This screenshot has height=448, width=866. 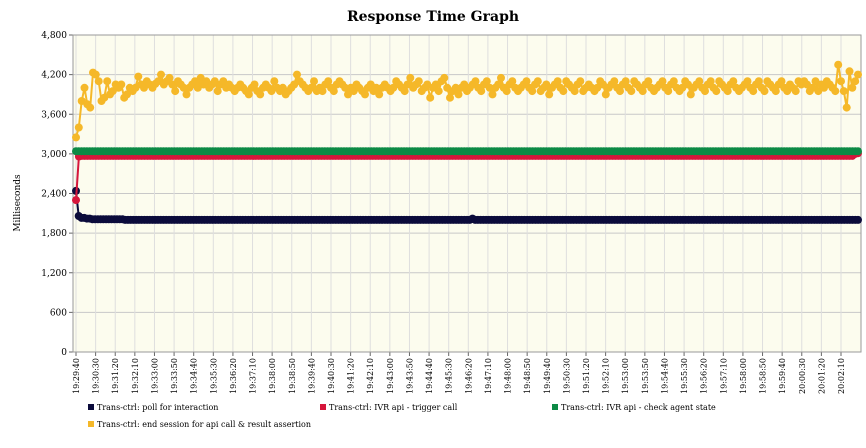 What do you see at coordinates (409, 376) in the screenshot?
I see `x-tick-label: 19:43:50` at bounding box center [409, 376].